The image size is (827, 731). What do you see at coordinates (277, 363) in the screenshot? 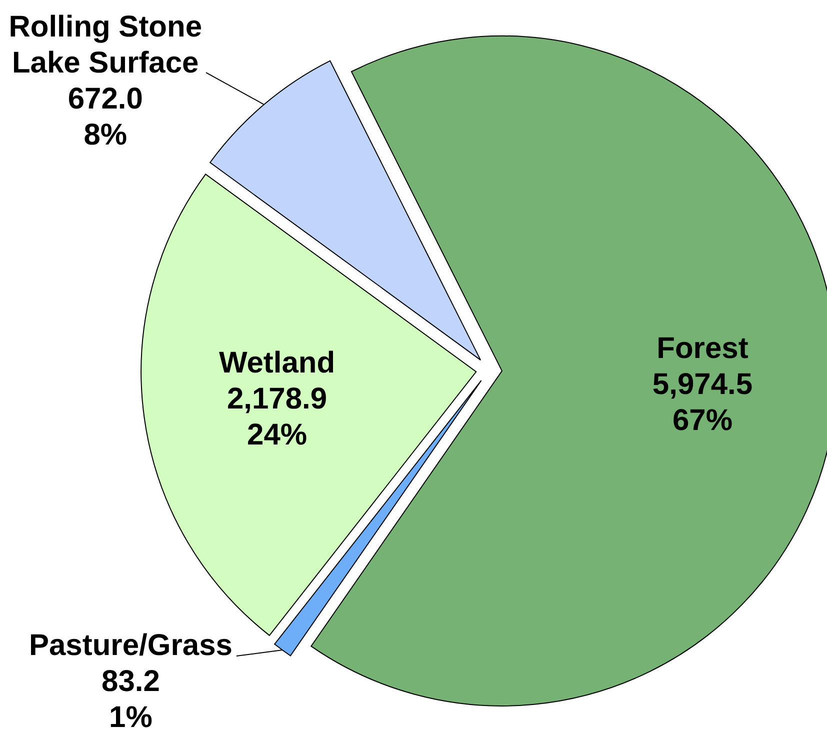
I see `slice-label: Wetland` at bounding box center [277, 363].